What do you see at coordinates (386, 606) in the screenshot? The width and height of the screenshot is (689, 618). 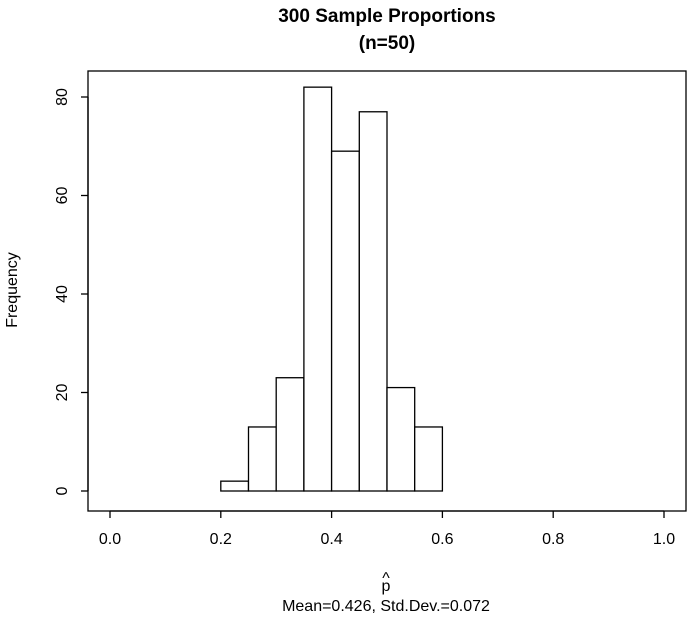 I see `x-axis-subtitle: Mean=0.426, Std.Dev.=0.072` at bounding box center [386, 606].